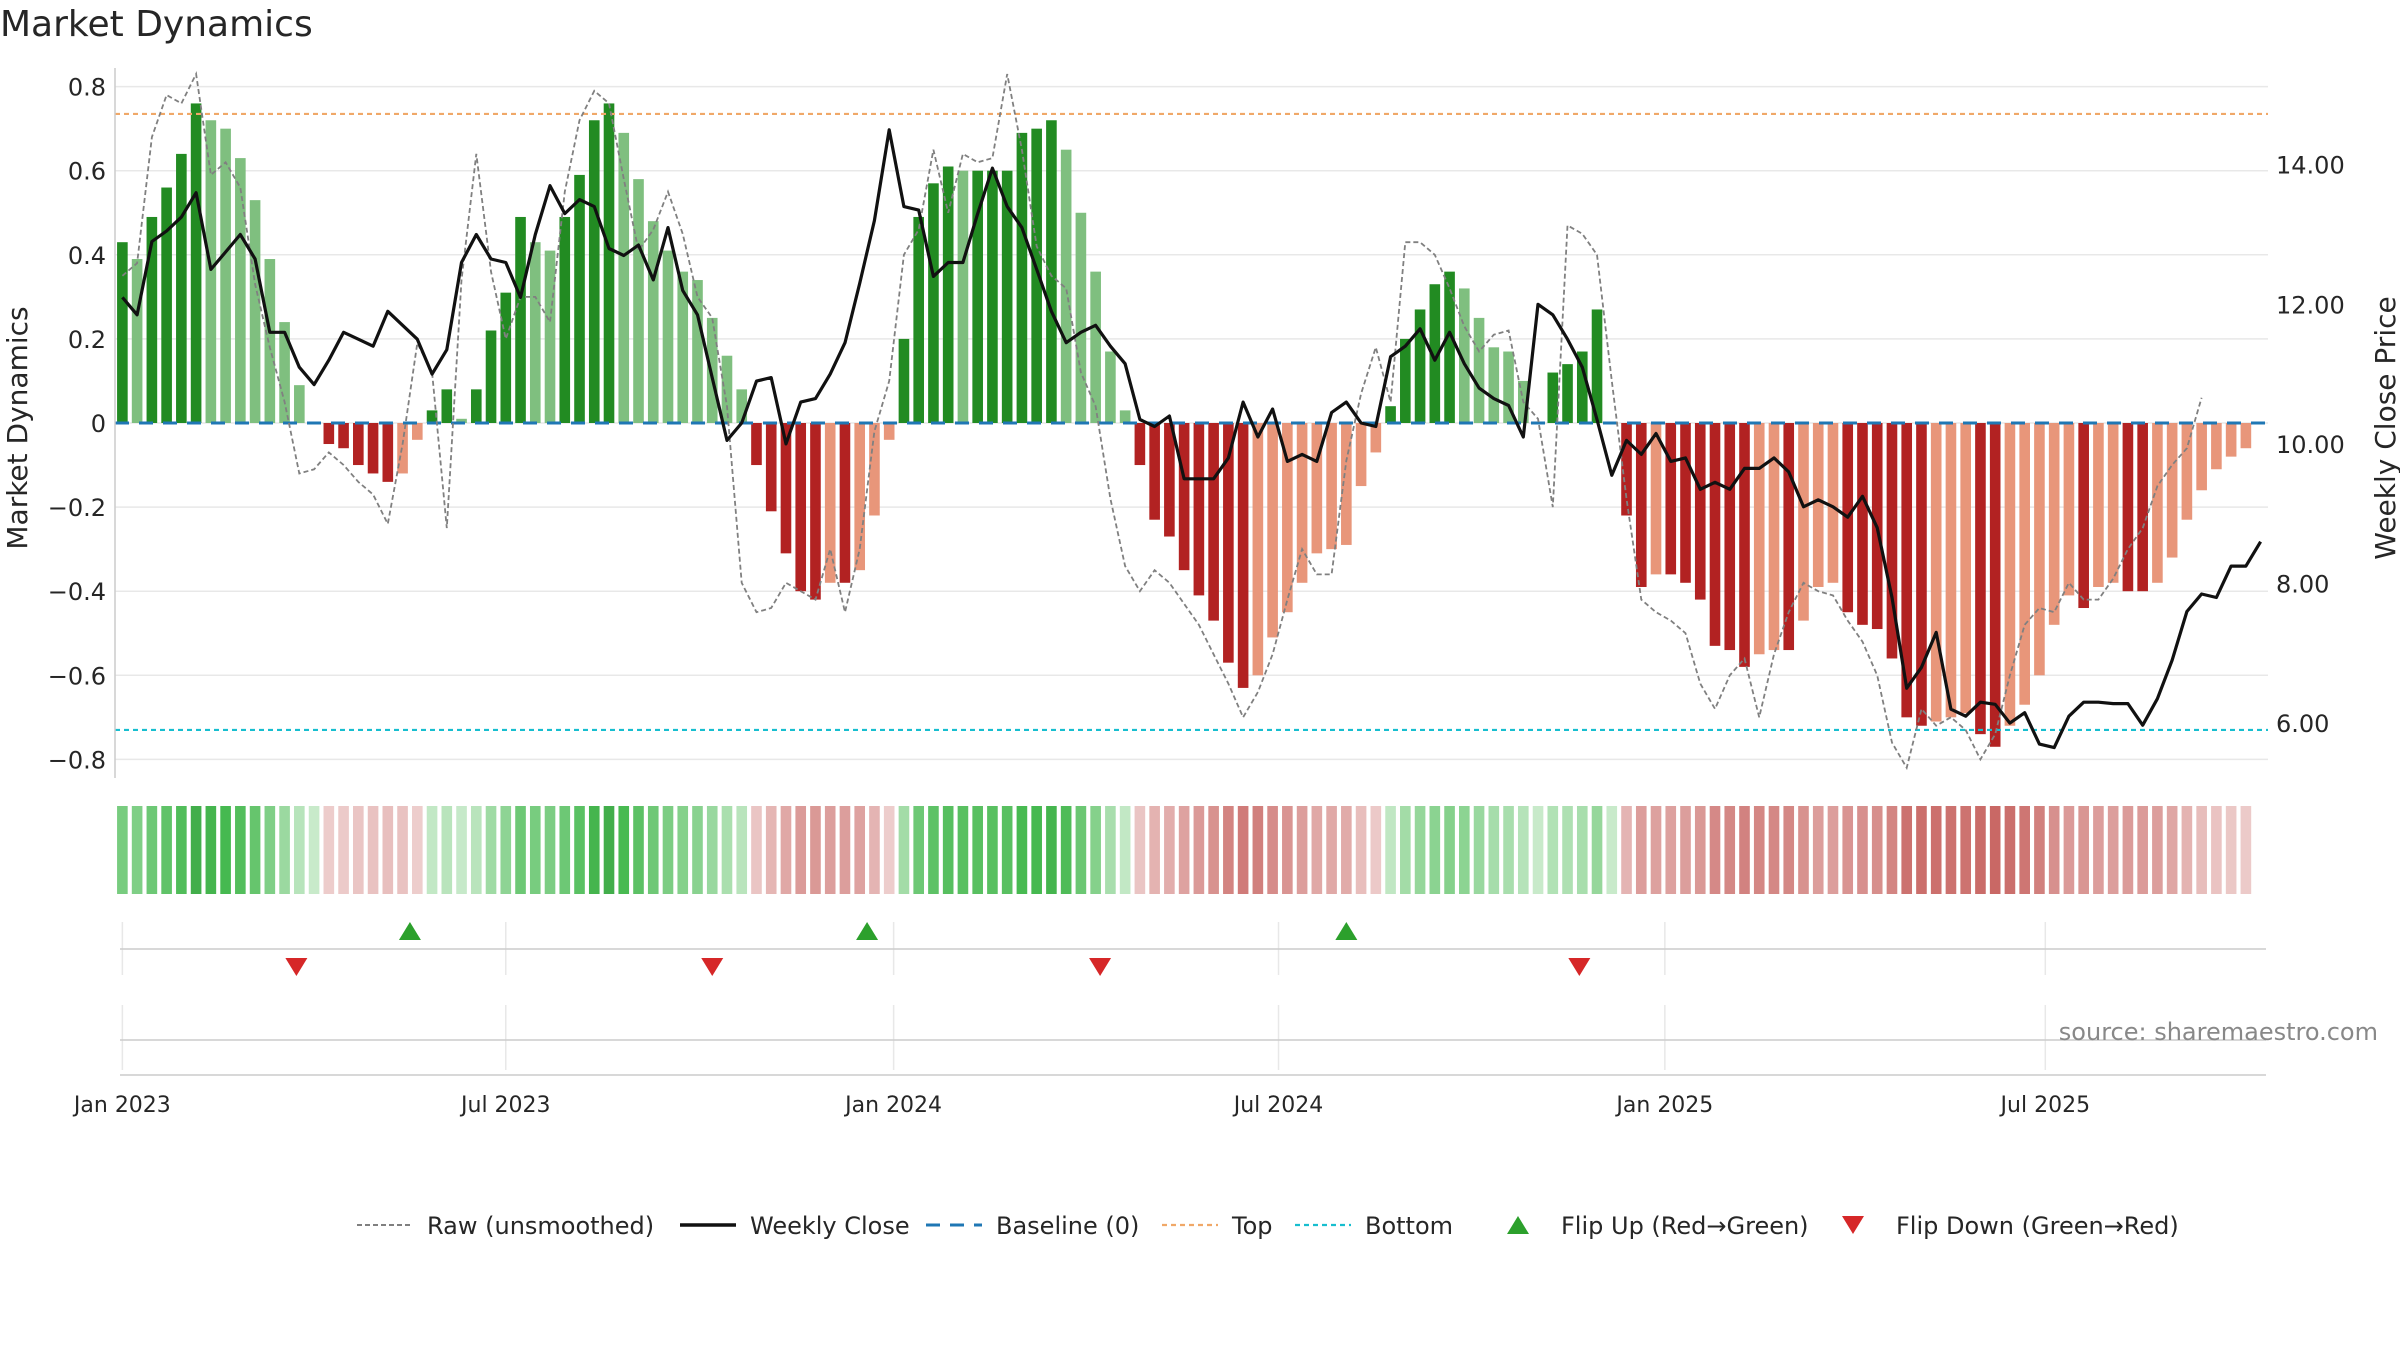 The image size is (2400, 1350). I want to click on y-left-tick-label: 0.6, so click(87, 172).